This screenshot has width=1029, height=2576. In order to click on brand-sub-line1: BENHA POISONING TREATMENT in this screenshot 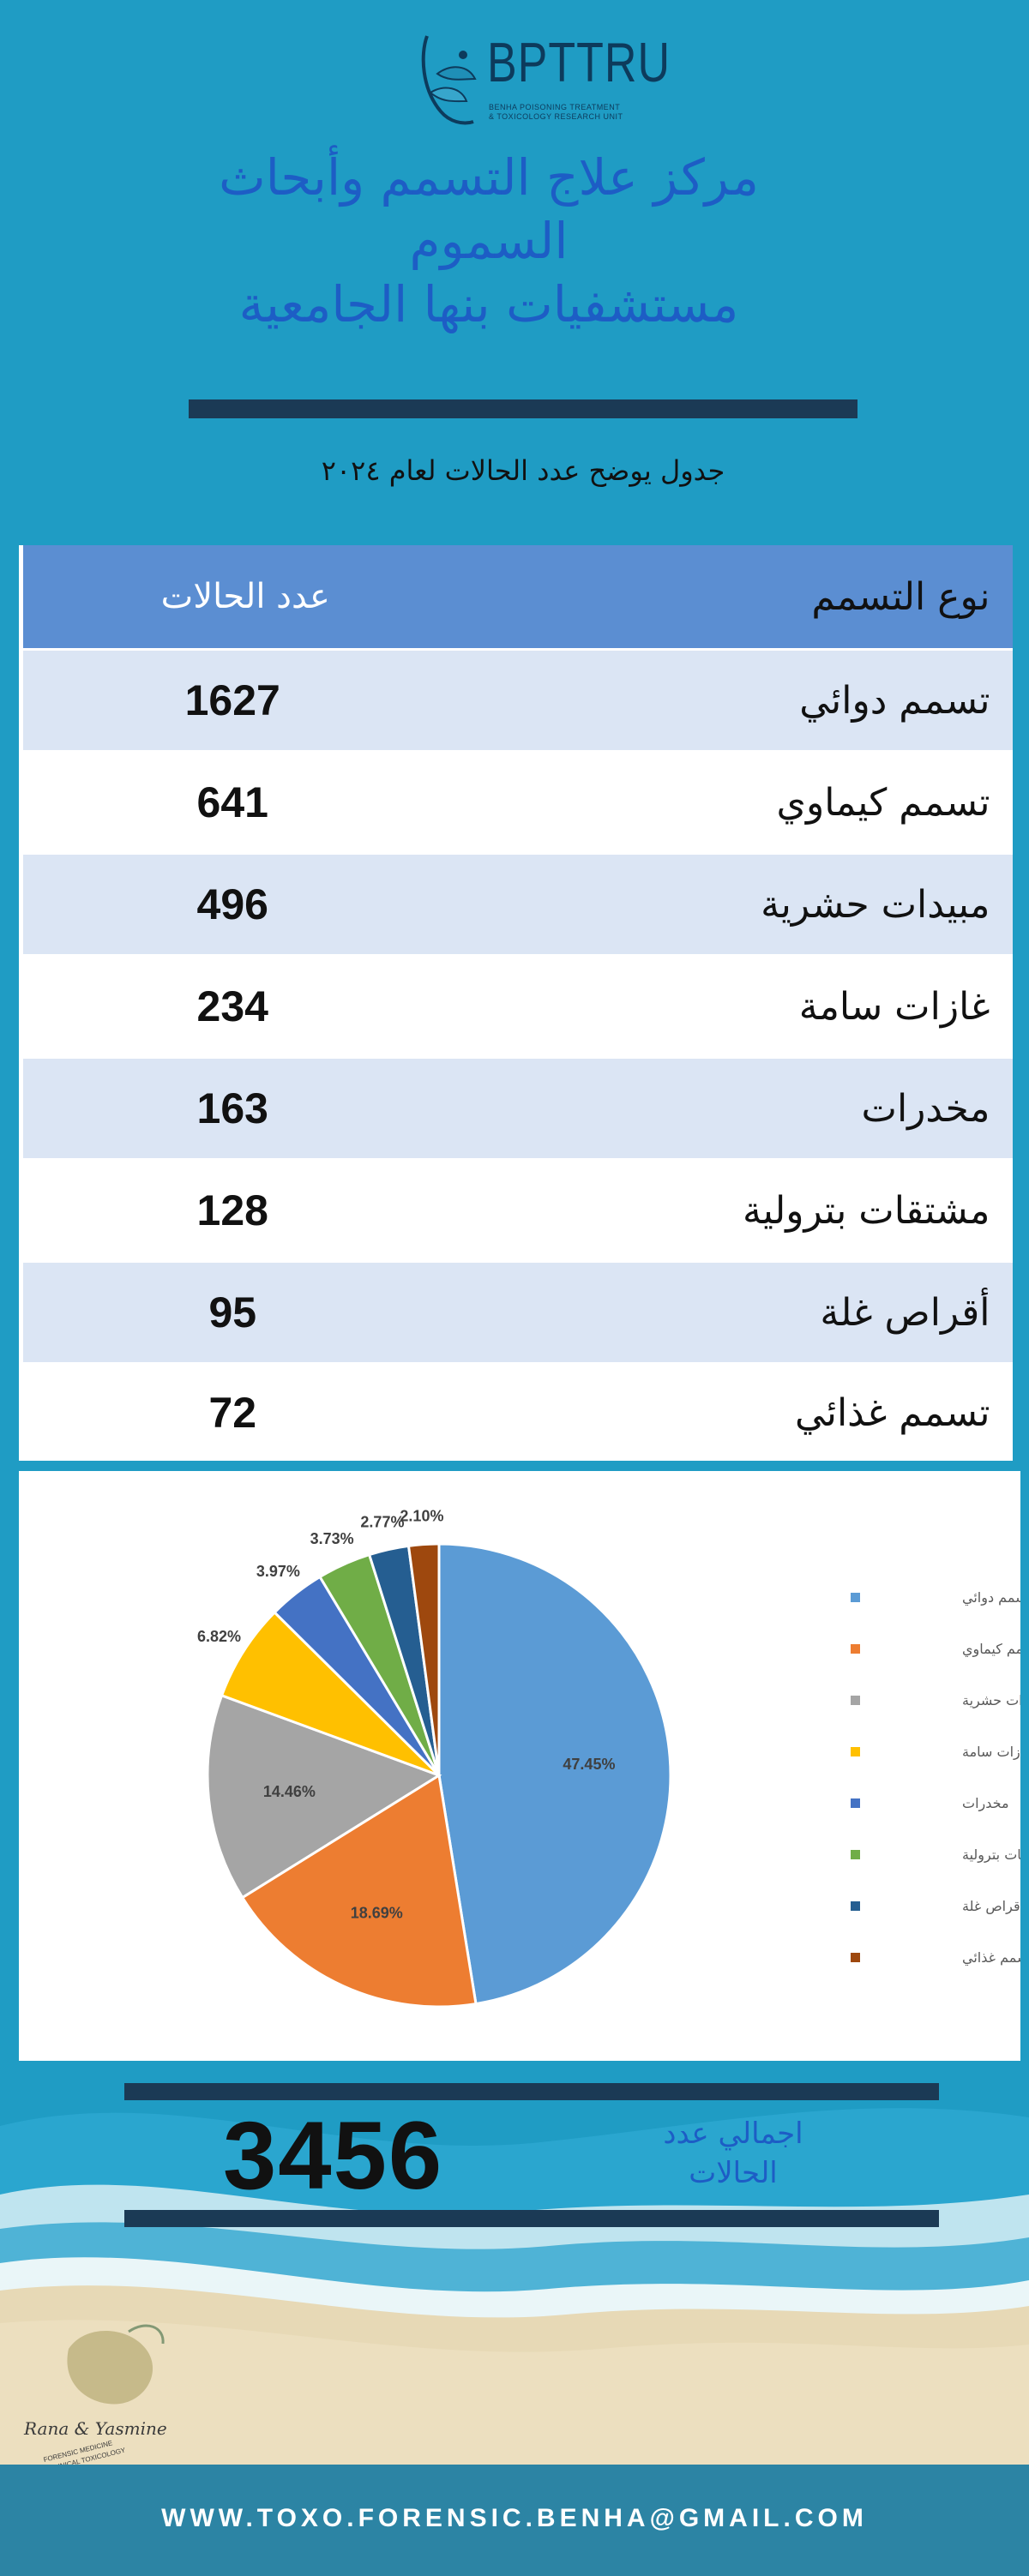, I will do `click(555, 107)`.